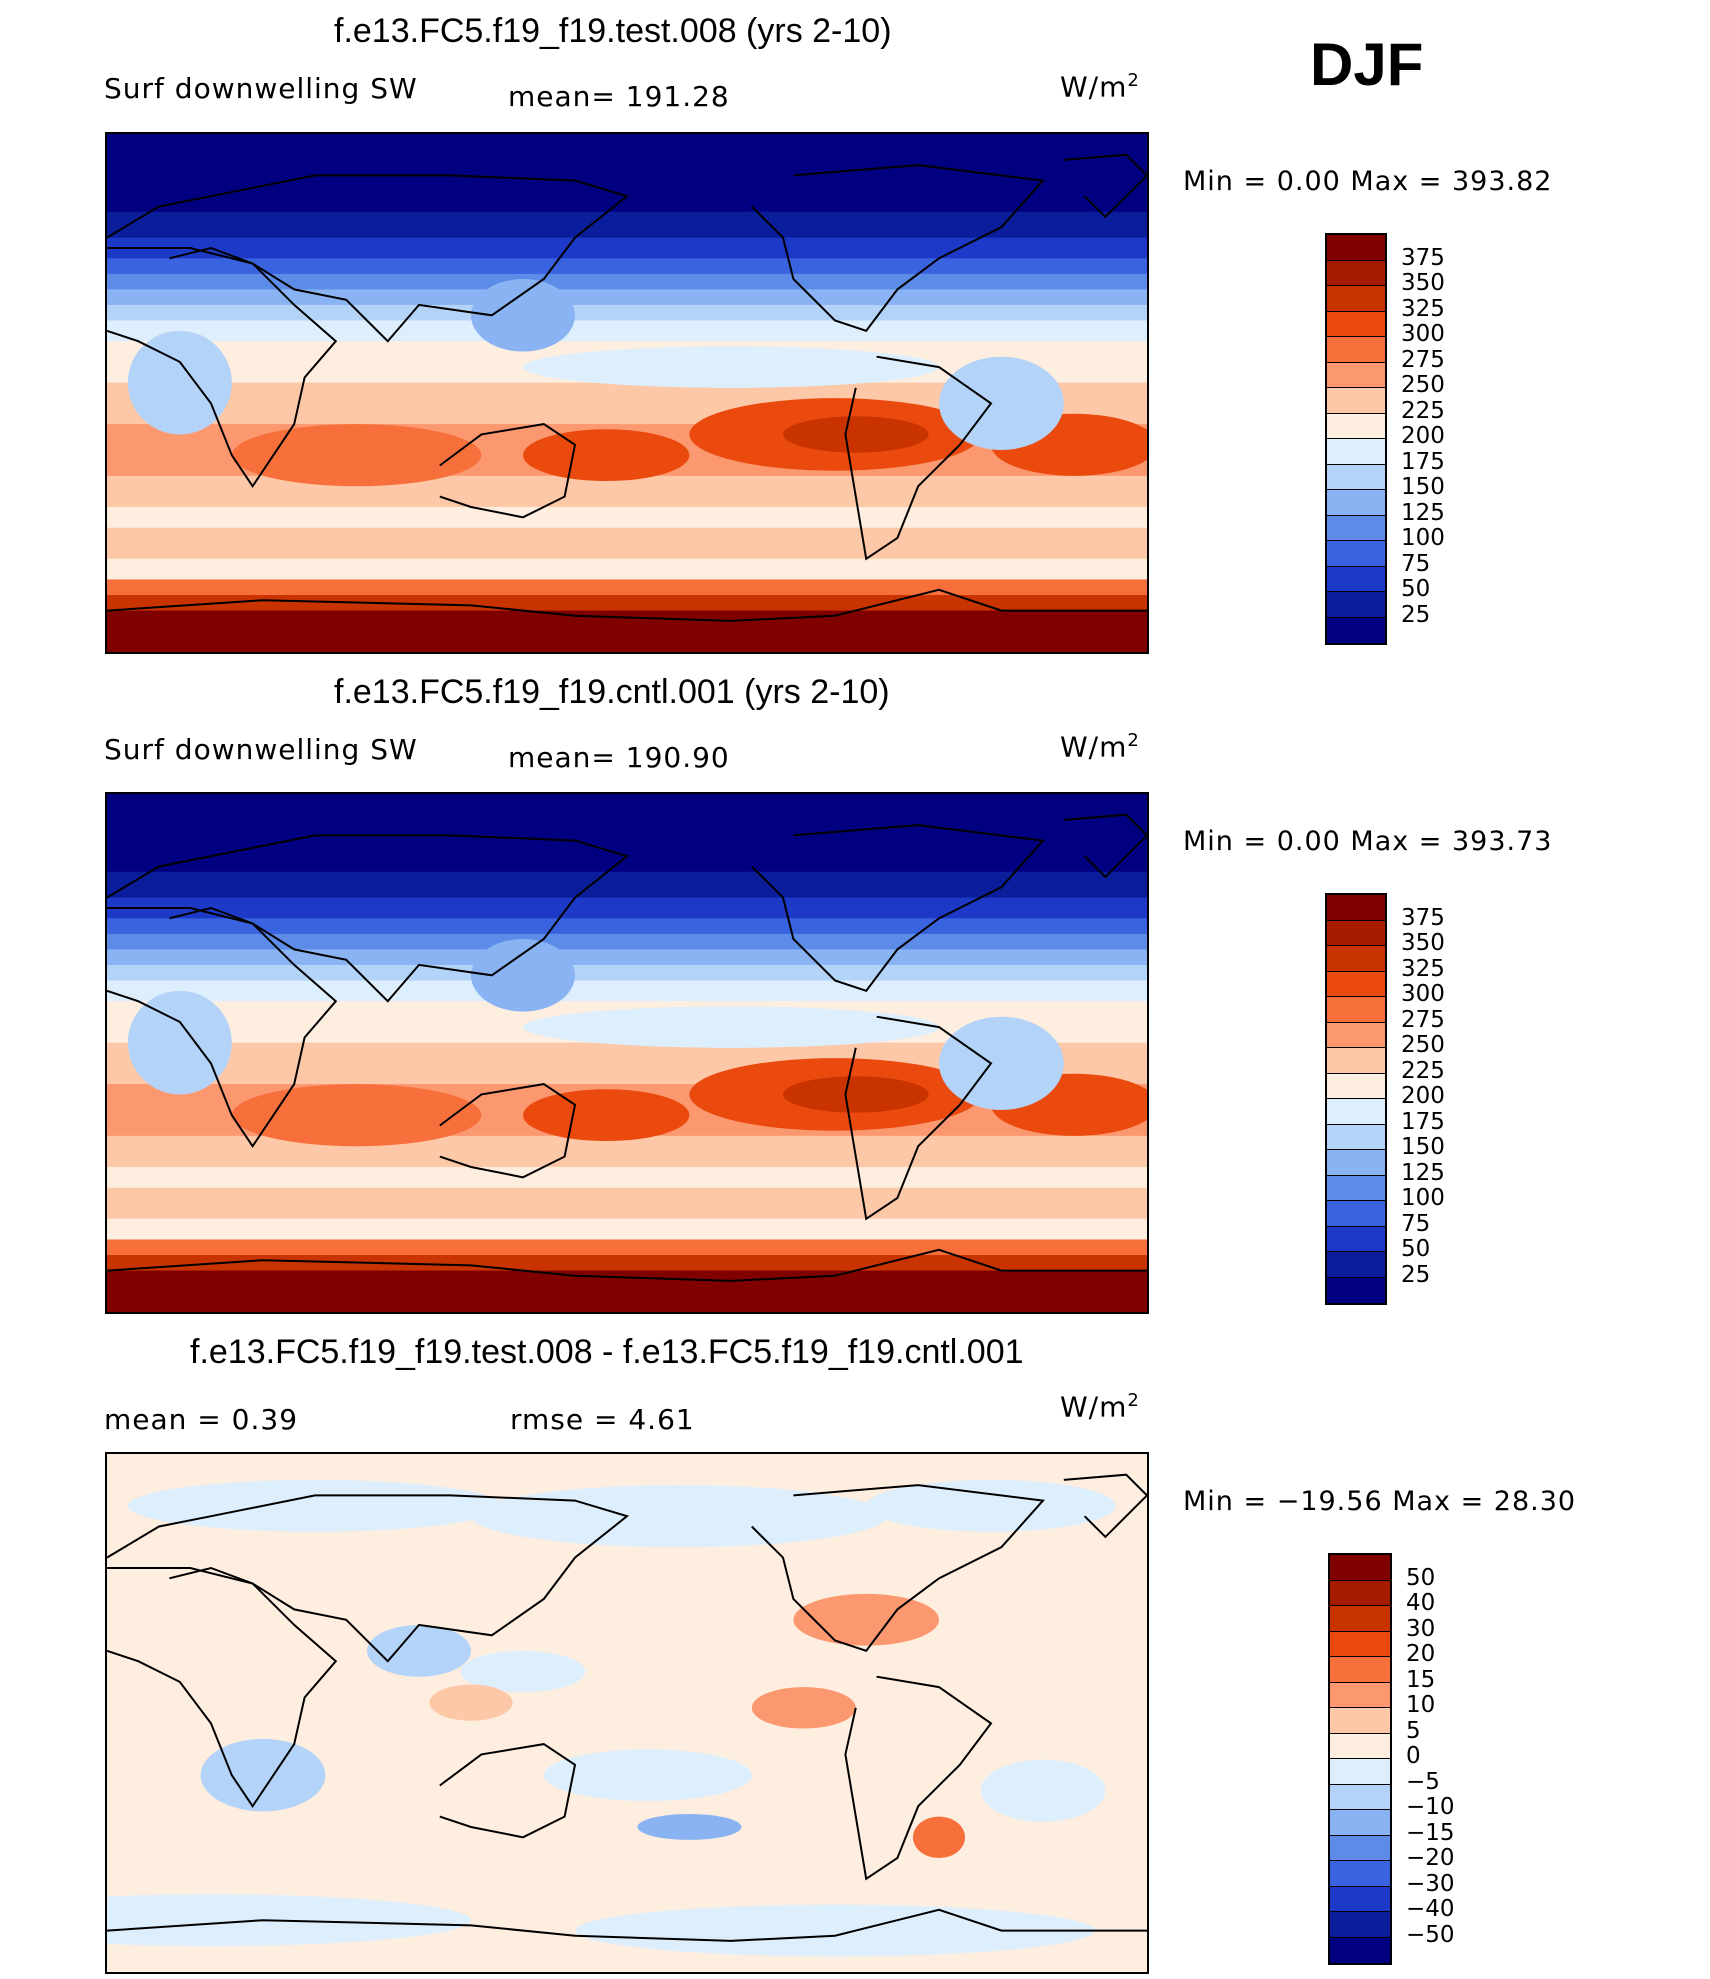 The height and width of the screenshot is (1979, 1710). Describe the element at coordinates (619, 96) in the screenshot. I see `panel-1-mean-label: mean= 191.28` at that location.